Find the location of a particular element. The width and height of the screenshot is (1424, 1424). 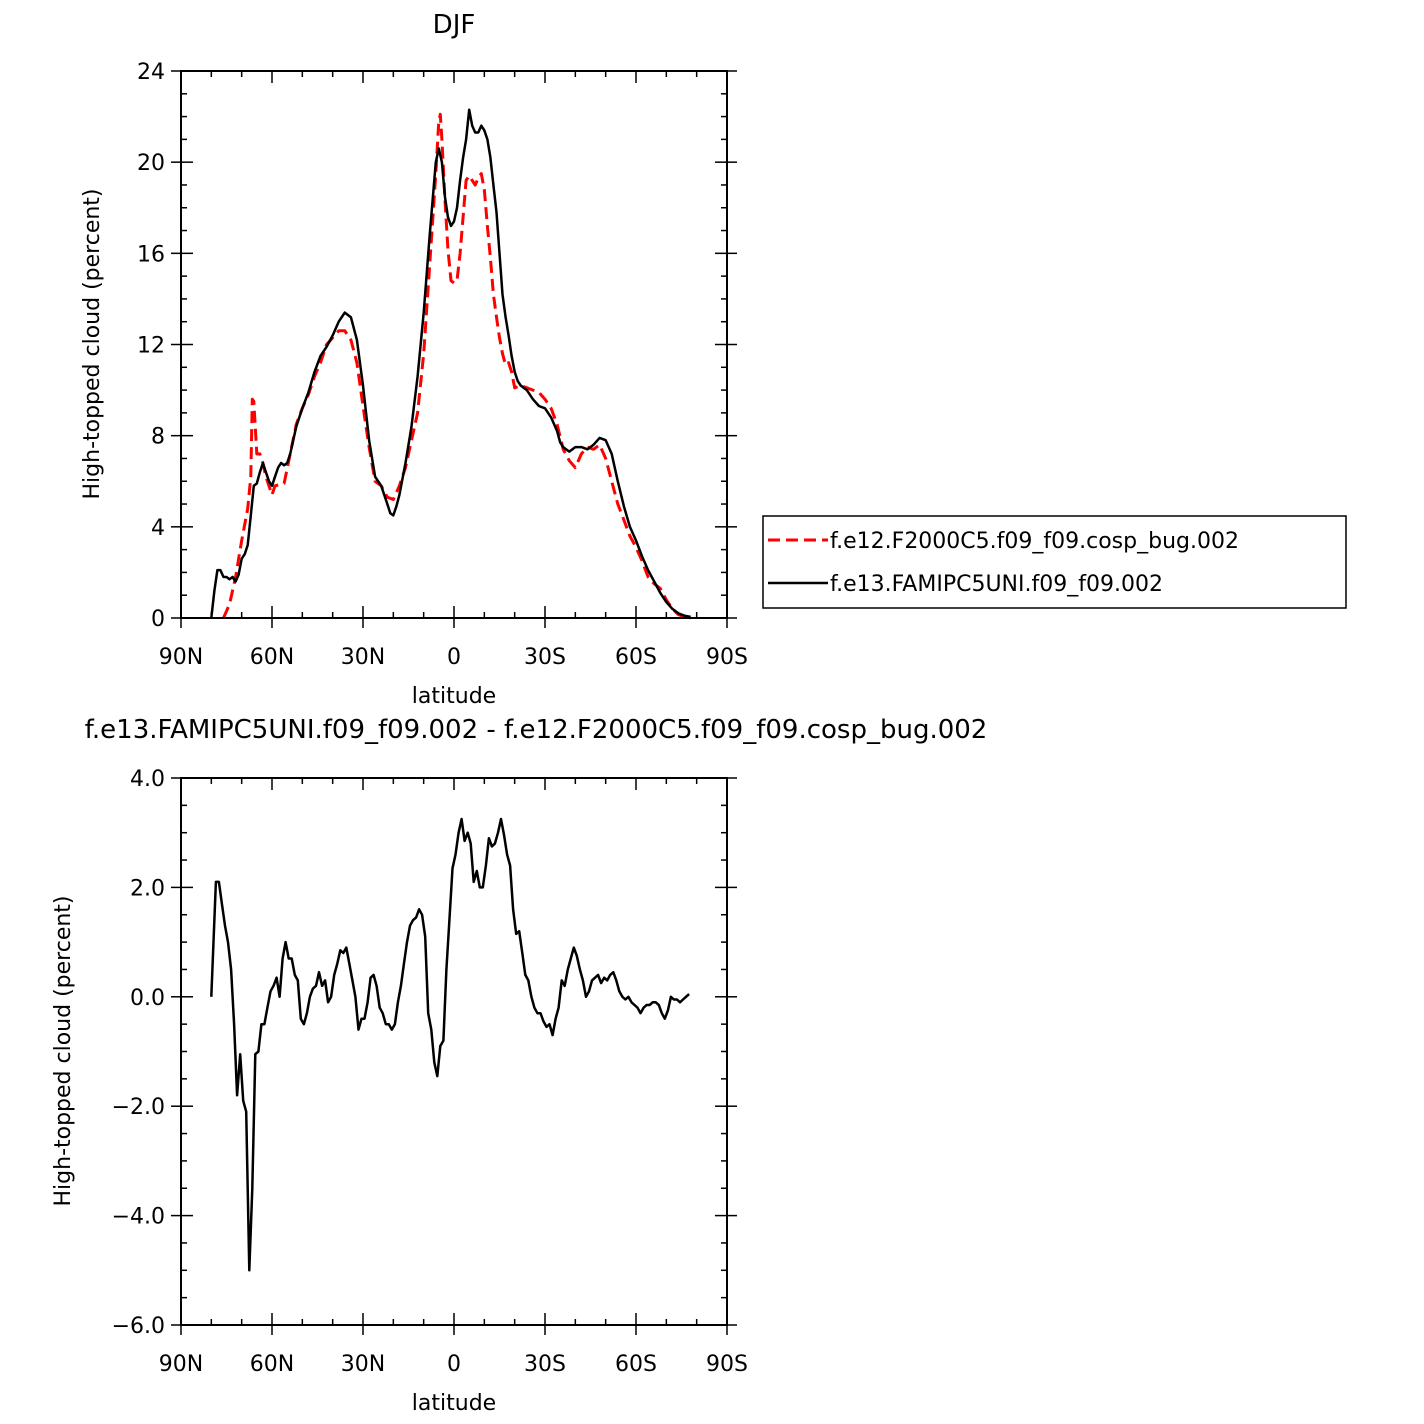

top-x-axis-label: latitude is located at coordinates (454, 696).